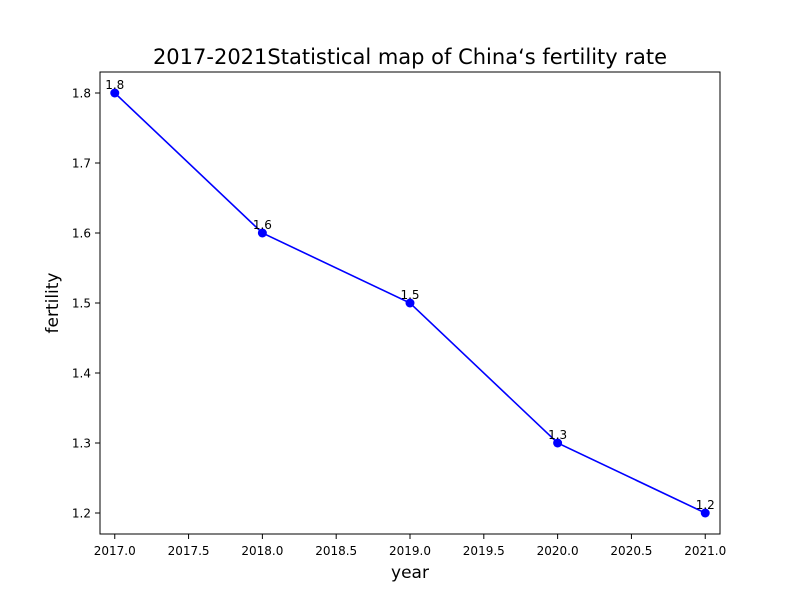 The image size is (800, 600). What do you see at coordinates (410, 551) in the screenshot?
I see `x-tick-label: 2019.0` at bounding box center [410, 551].